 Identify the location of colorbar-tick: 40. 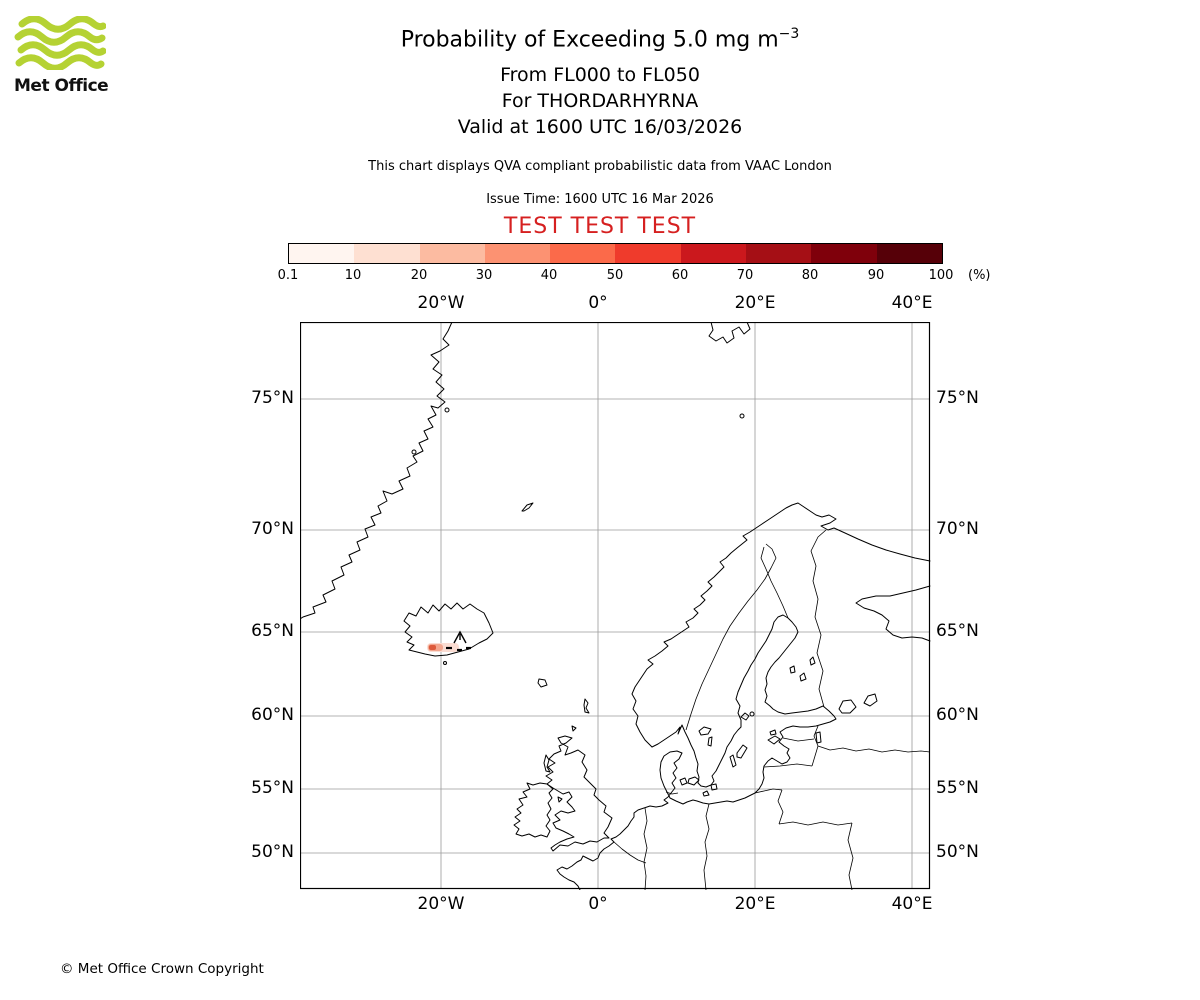
(549, 275).